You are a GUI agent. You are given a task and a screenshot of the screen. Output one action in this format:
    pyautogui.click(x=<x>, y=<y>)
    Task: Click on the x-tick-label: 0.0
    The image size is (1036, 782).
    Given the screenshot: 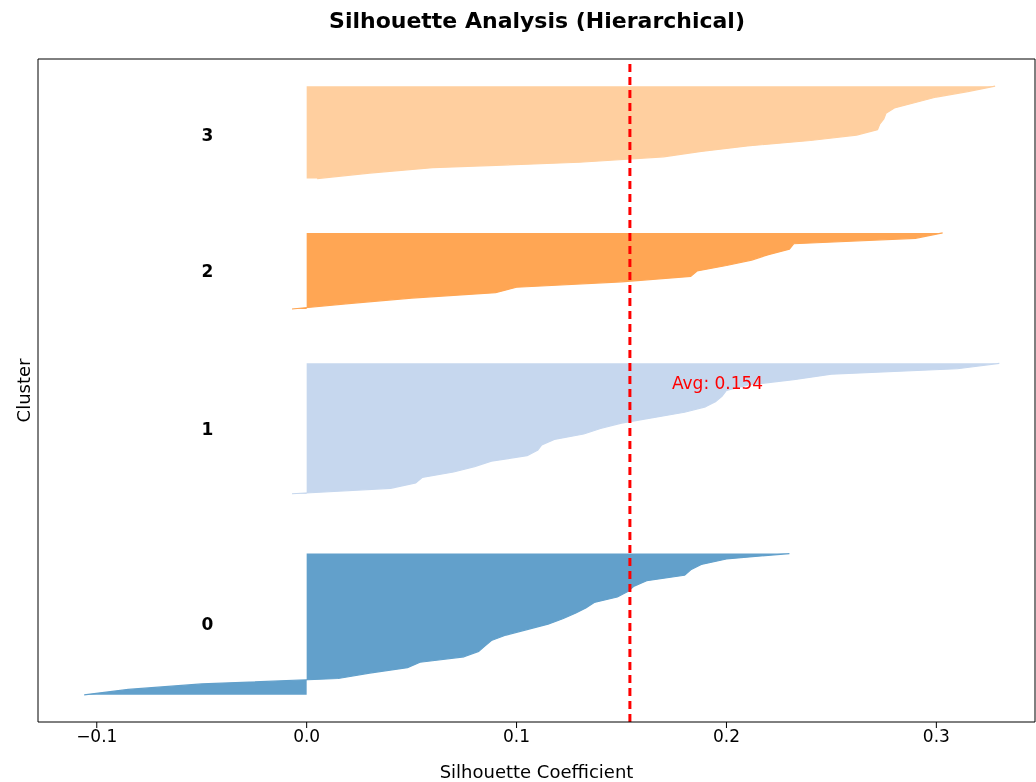 What is the action you would take?
    pyautogui.click(x=307, y=736)
    